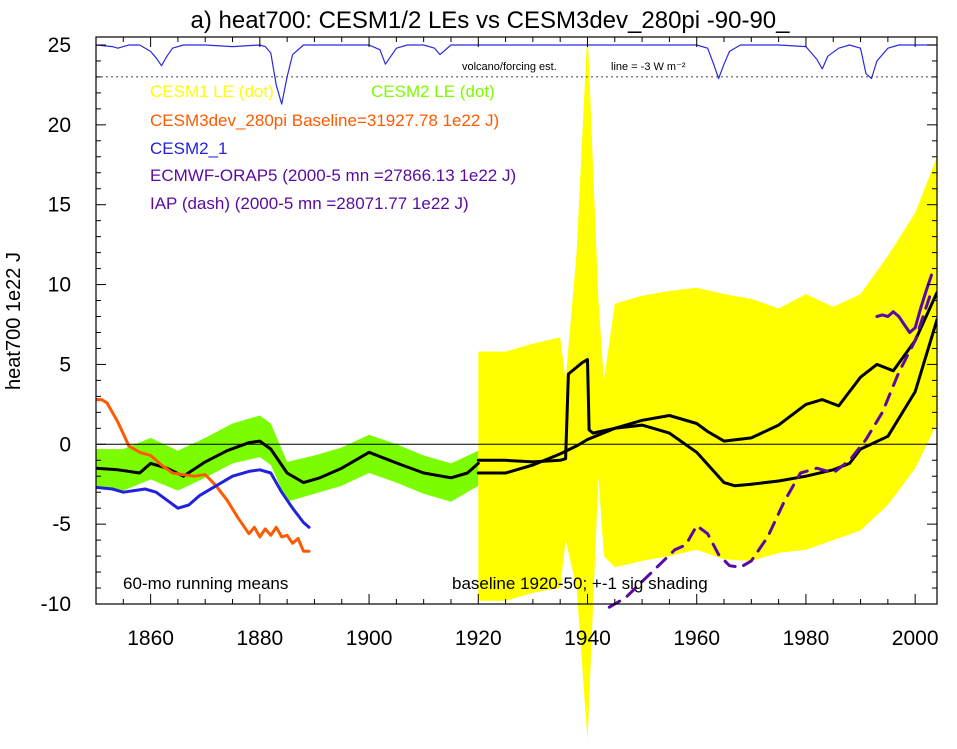  What do you see at coordinates (59, 125) in the screenshot?
I see `y-tick-label: 20` at bounding box center [59, 125].